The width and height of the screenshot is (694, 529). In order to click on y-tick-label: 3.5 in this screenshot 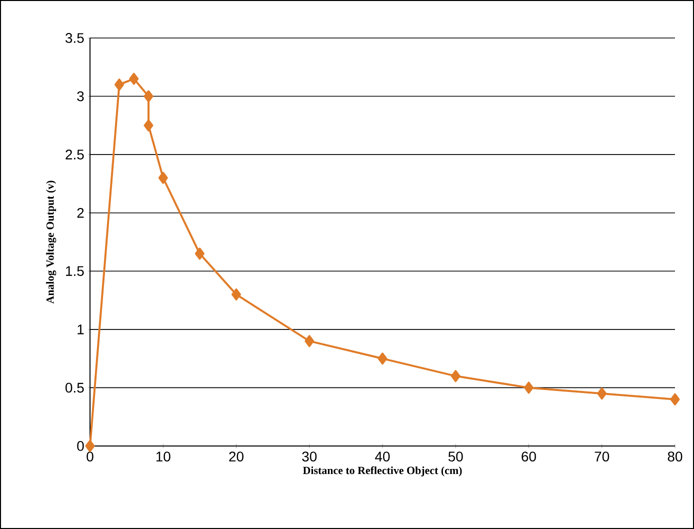, I will do `click(75, 38)`.